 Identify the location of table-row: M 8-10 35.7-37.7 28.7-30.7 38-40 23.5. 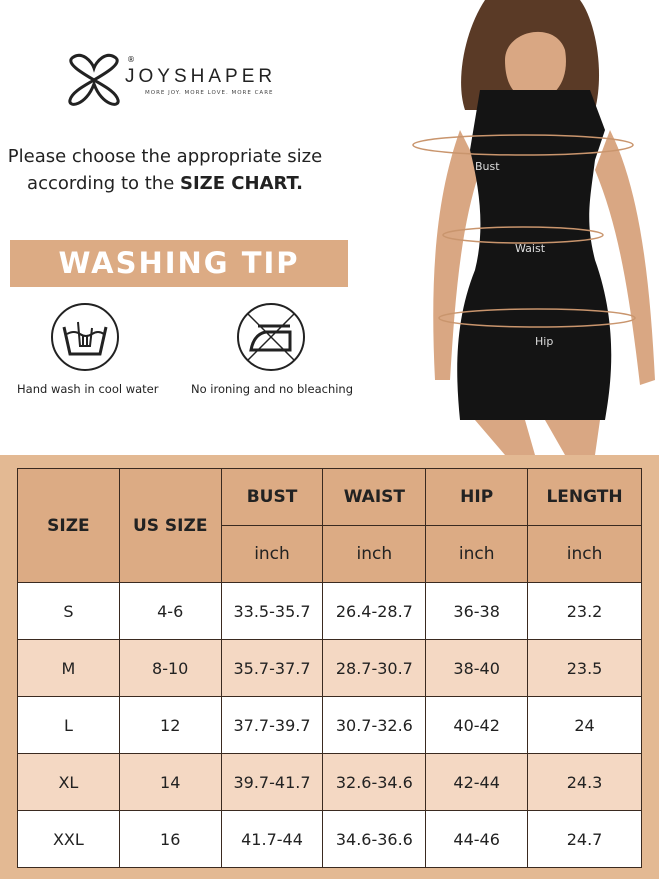
(329, 668).